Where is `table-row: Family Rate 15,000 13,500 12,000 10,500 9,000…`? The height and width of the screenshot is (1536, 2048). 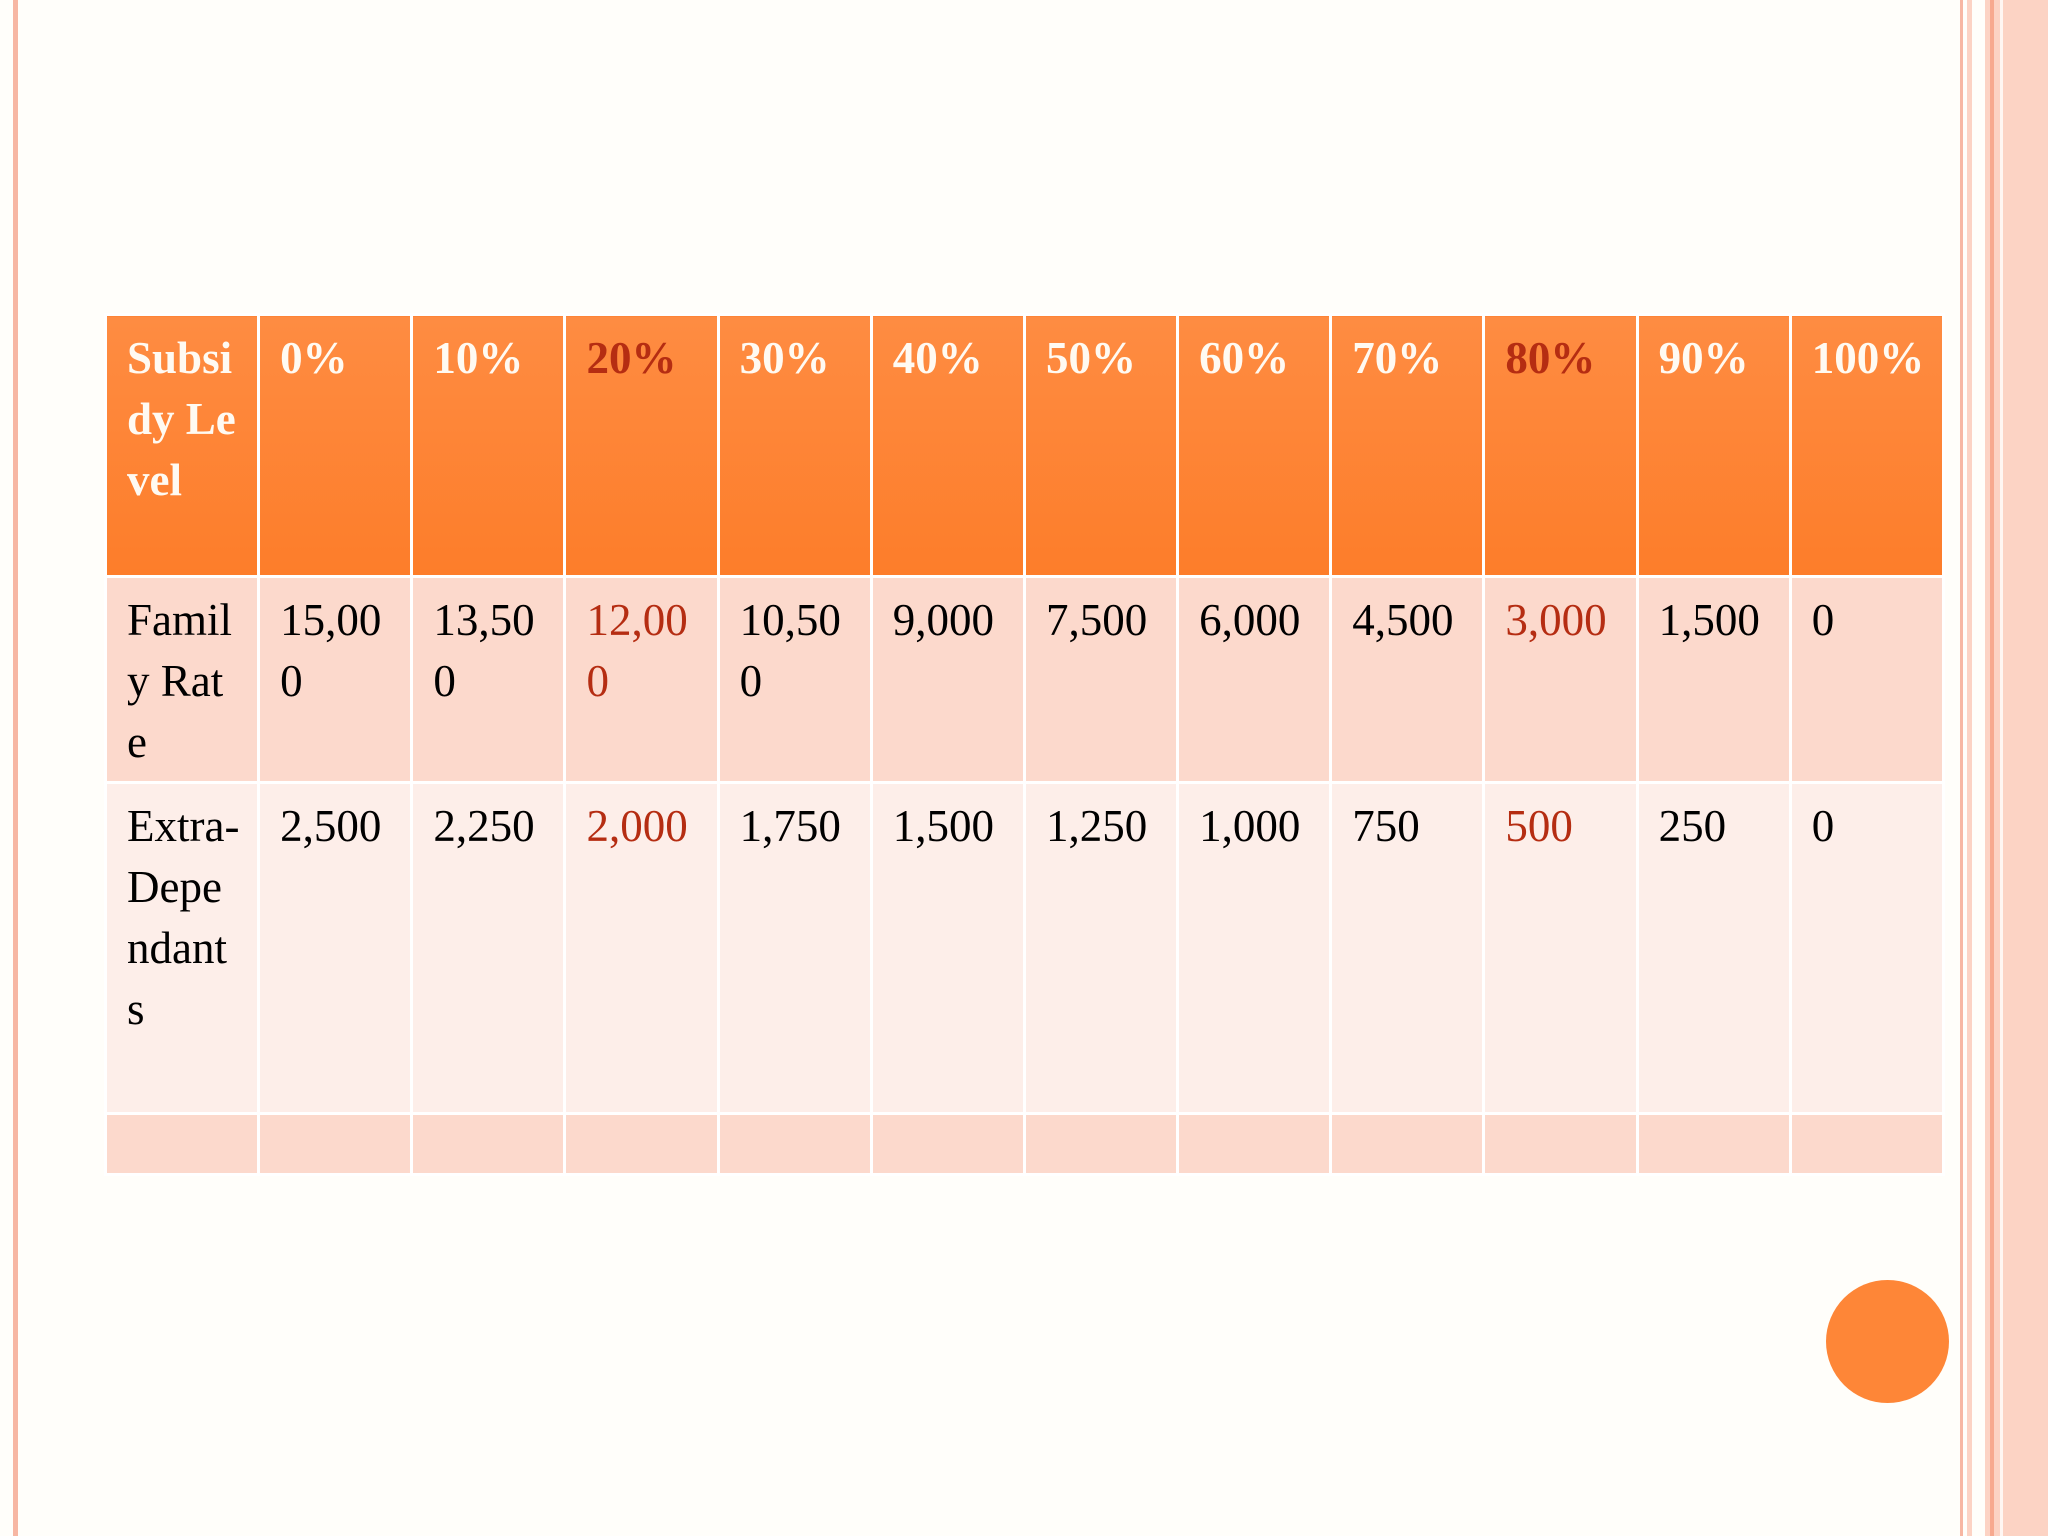 table-row: Family Rate 15,000 13,500 12,000 10,500 9,000… is located at coordinates (1024, 679).